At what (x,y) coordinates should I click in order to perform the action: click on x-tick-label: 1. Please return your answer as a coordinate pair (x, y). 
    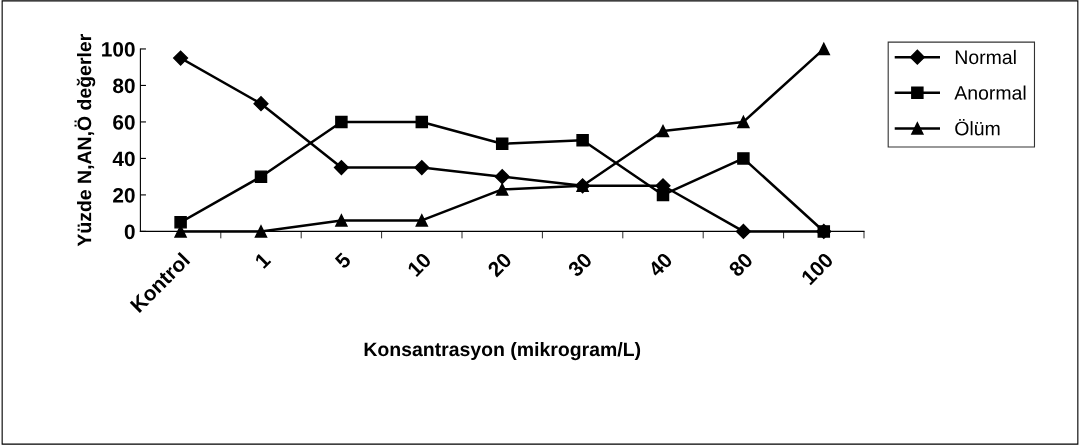
    Looking at the image, I should click on (263, 260).